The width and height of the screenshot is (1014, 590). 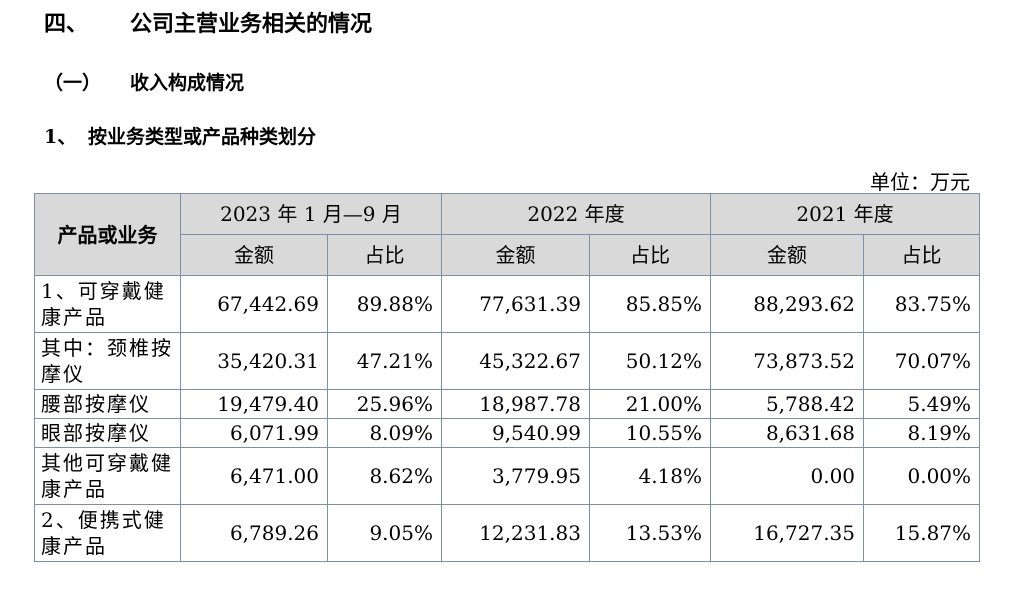 What do you see at coordinates (515, 433) in the screenshot?
I see `amount-cell: 9,540.99` at bounding box center [515, 433].